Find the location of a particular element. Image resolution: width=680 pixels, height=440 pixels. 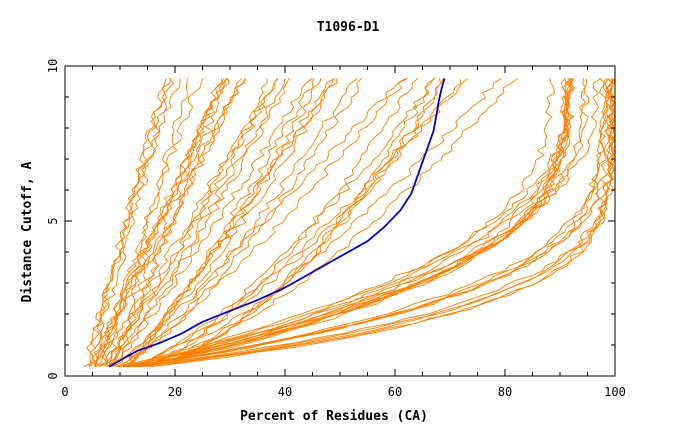

y-tick-label: 0 is located at coordinates (53, 375).